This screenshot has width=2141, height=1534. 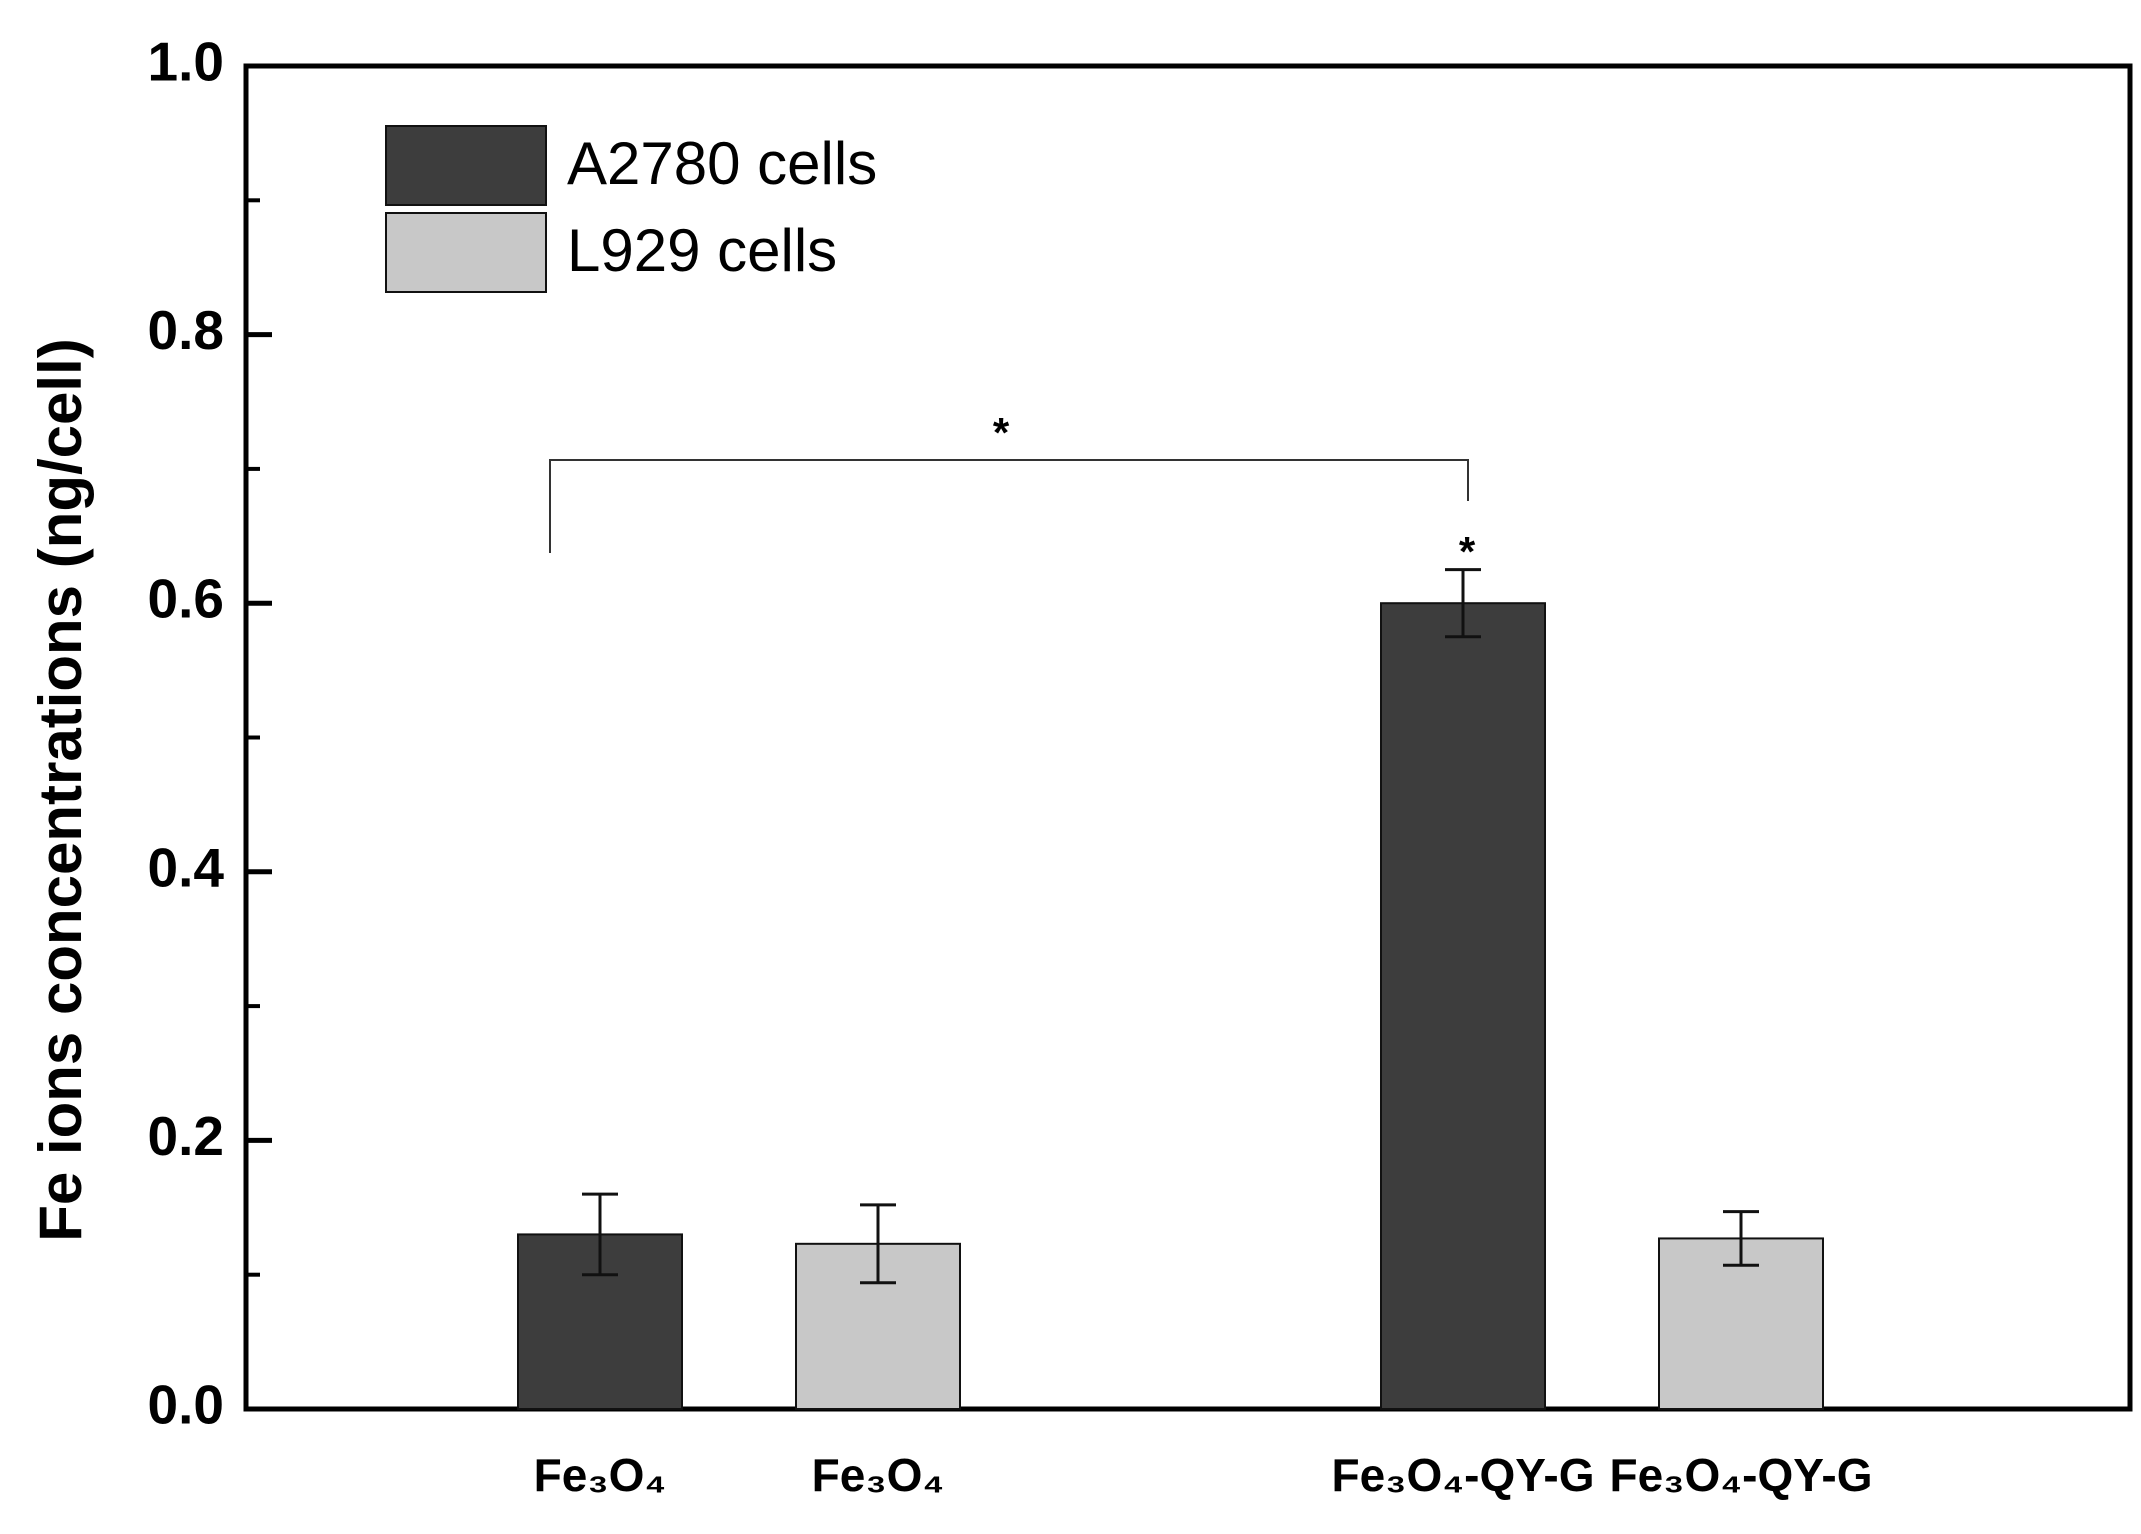 What do you see at coordinates (186, 330) in the screenshot?
I see `y-tick-label: 0.8` at bounding box center [186, 330].